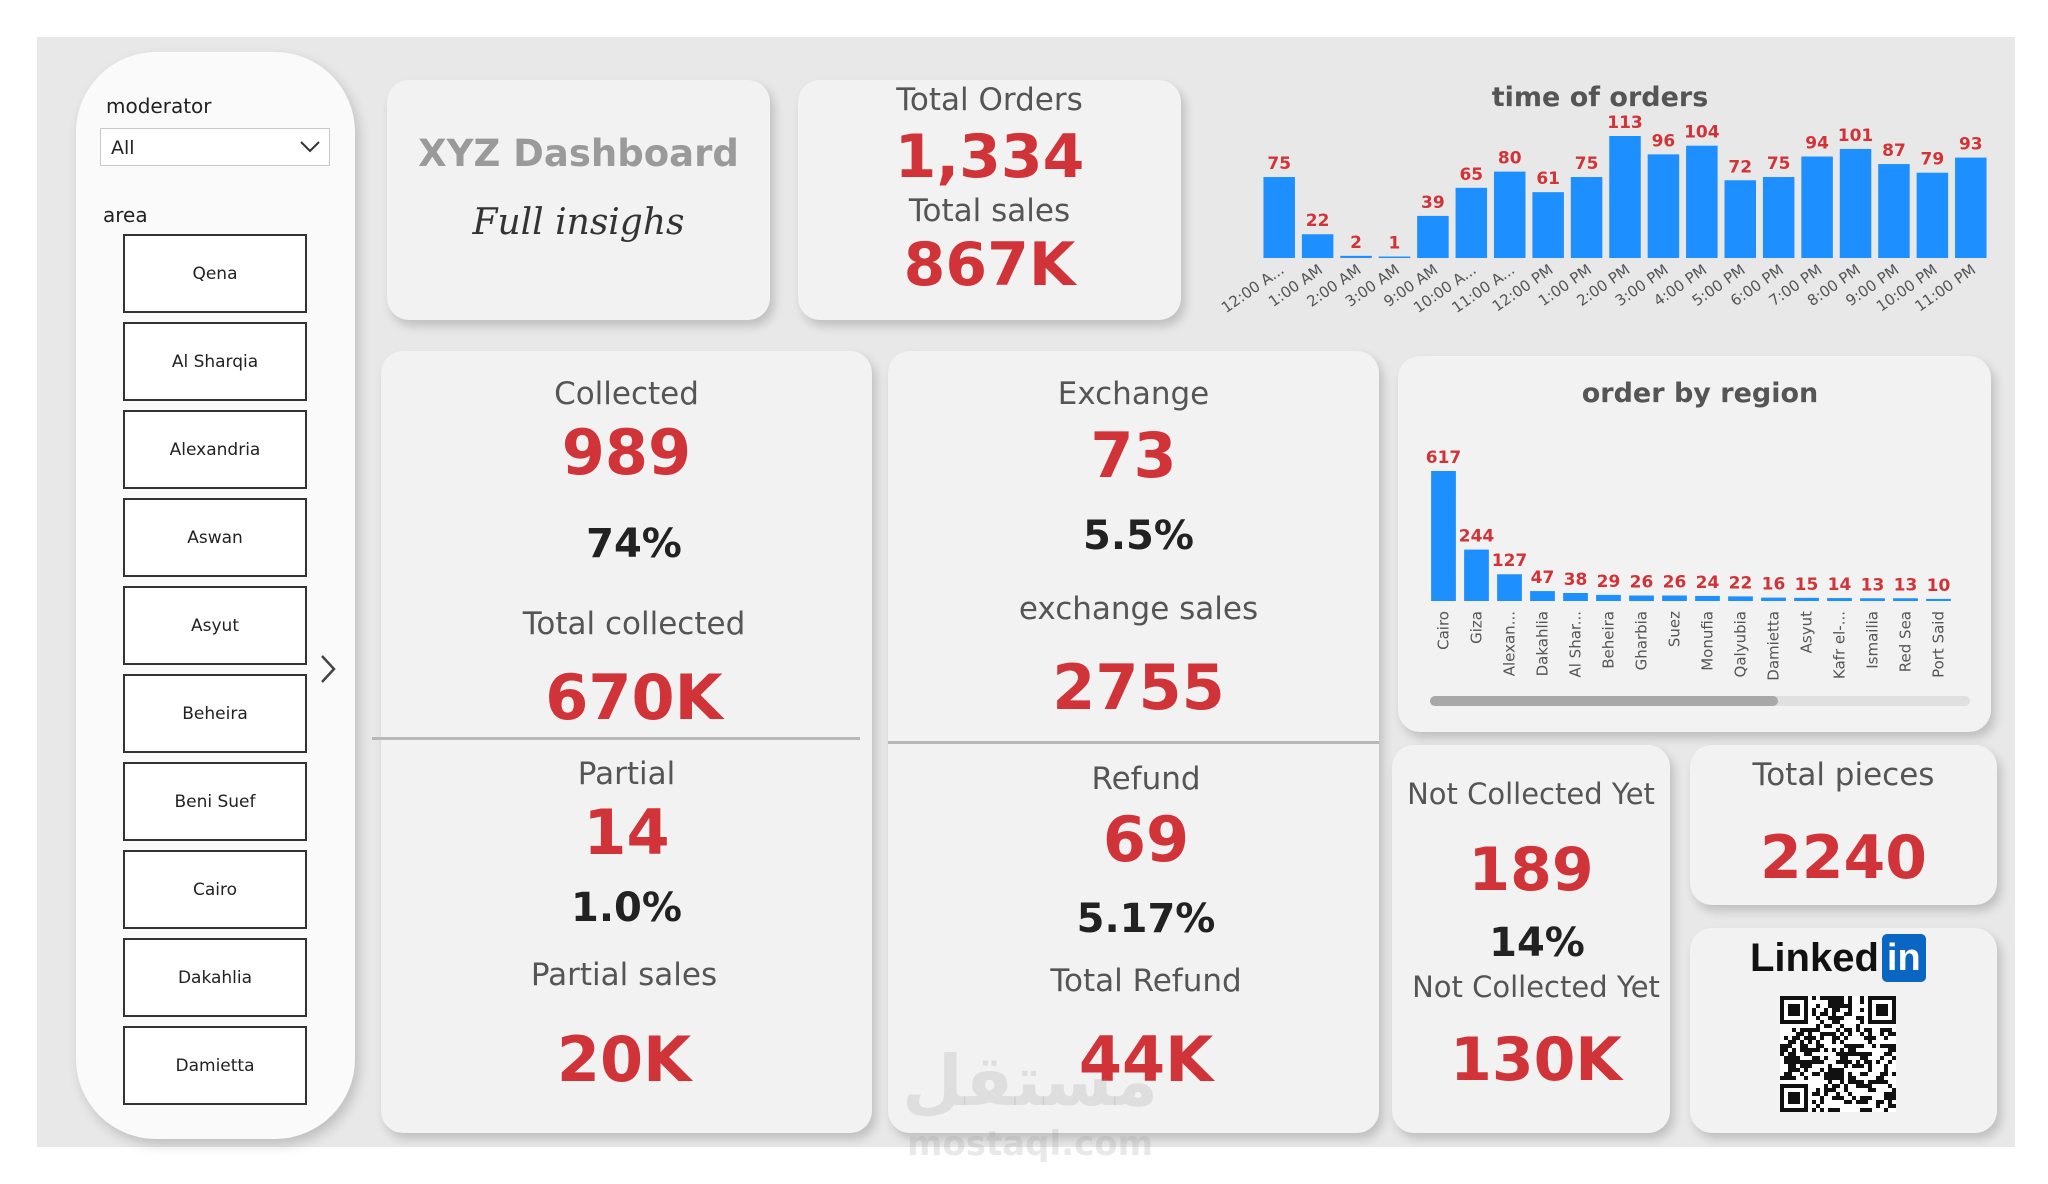  What do you see at coordinates (1838, 1054) in the screenshot?
I see `qr-code-icon` at bounding box center [1838, 1054].